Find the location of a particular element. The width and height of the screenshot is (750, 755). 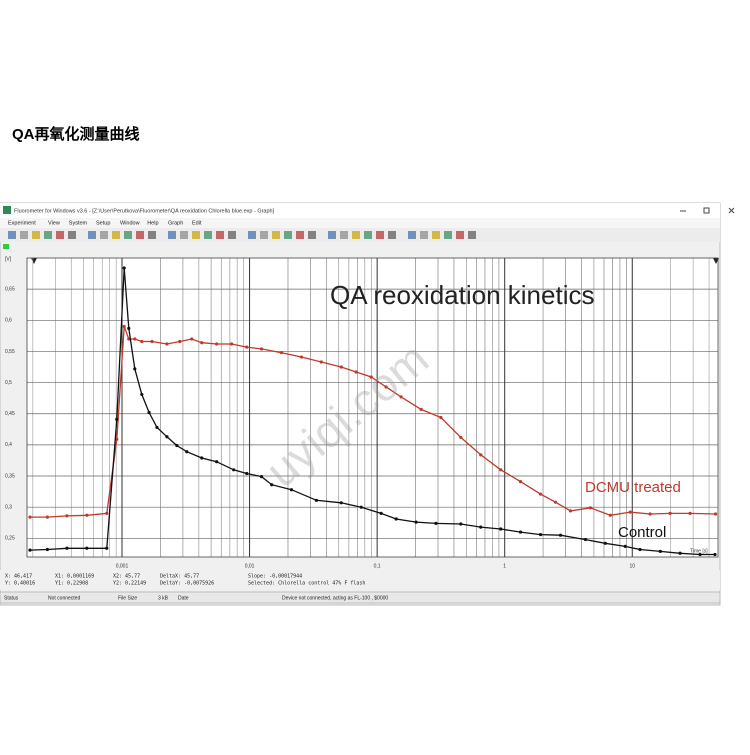

readout-background is located at coordinates (360, 580).